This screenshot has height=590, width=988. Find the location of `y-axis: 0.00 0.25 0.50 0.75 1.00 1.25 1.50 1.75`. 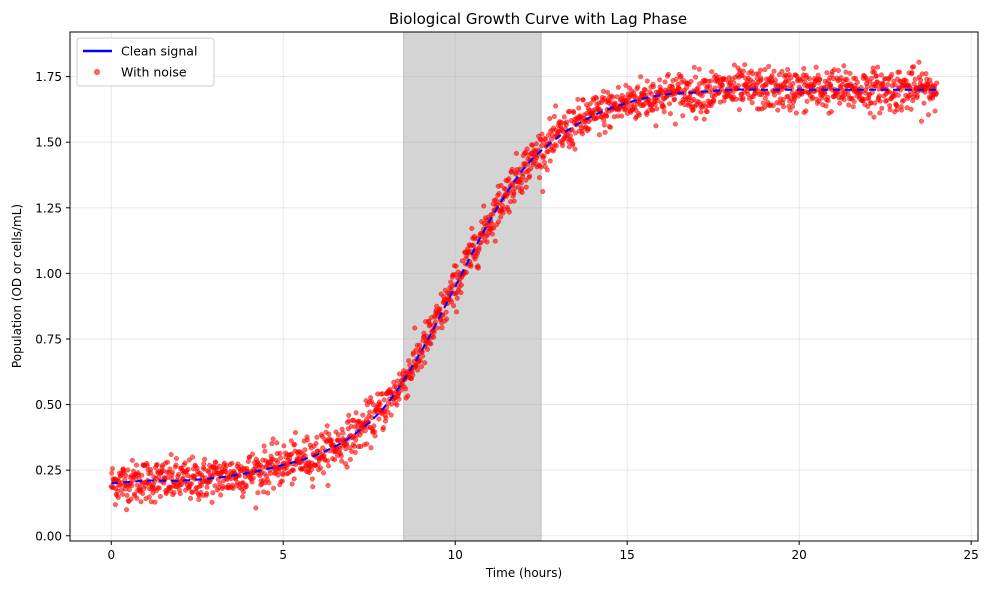

y-axis: 0.00 0.25 0.50 0.75 1.00 1.25 1.50 1.75 is located at coordinates (52, 306).